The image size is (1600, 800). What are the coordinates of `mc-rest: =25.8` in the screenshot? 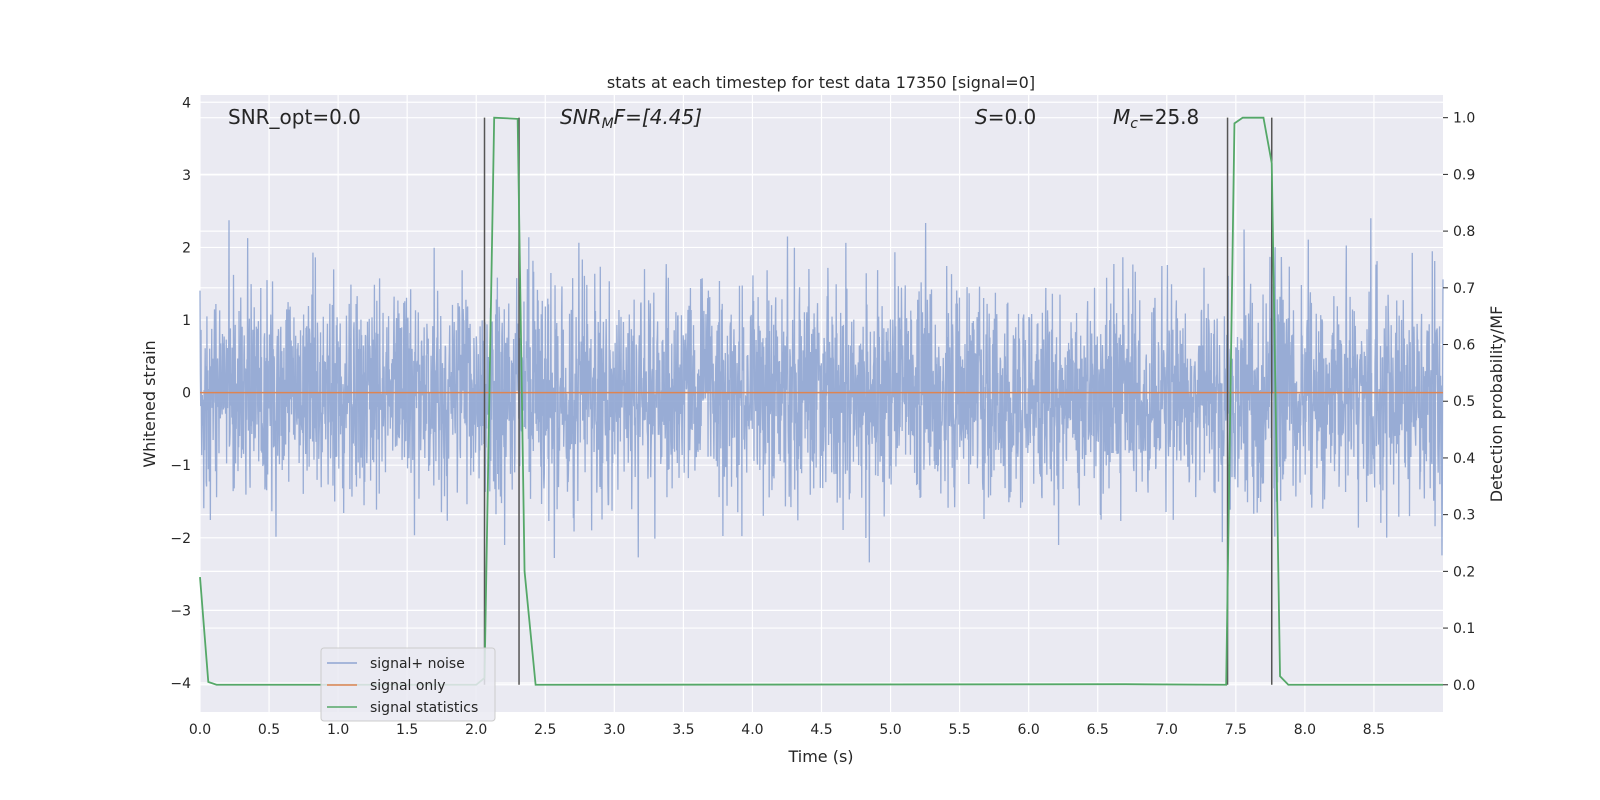 It's located at (1168, 117).